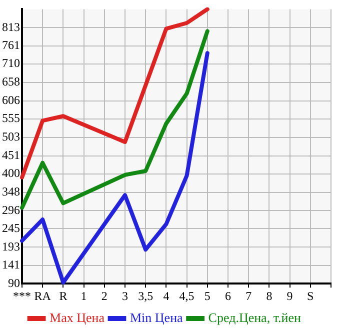 Image resolution: width=345 pixels, height=335 pixels. I want to click on x-tick-label: 1, so click(83, 295).